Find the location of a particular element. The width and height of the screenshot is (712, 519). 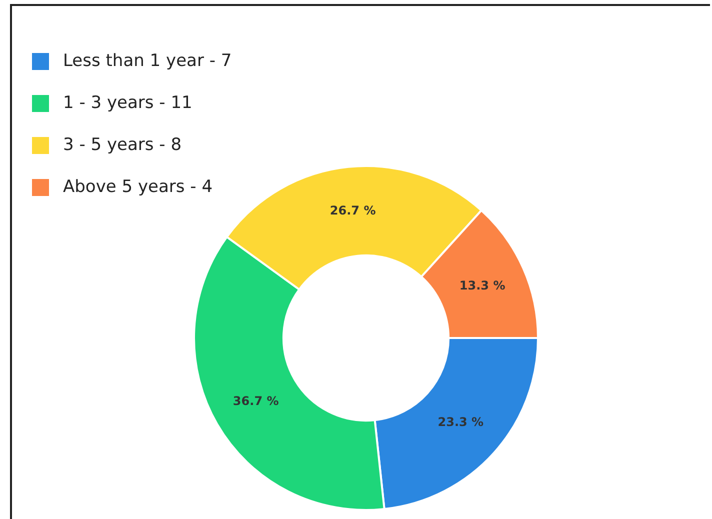

data-label: 13.3 % is located at coordinates (482, 285).